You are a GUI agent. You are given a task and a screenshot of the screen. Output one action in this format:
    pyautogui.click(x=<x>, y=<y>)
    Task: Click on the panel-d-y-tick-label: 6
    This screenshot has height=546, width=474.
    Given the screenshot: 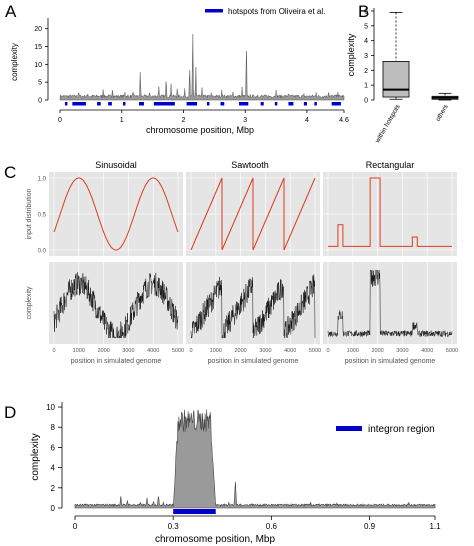 What is the action you would take?
    pyautogui.click(x=53, y=447)
    